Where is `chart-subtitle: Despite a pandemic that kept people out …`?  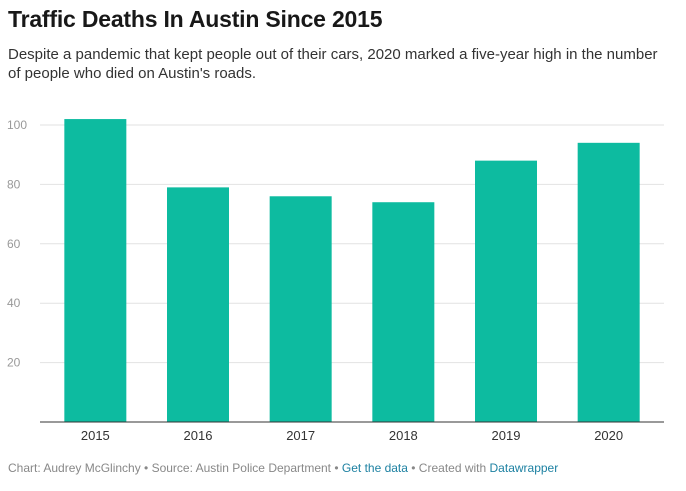 chart-subtitle: Despite a pandemic that kept people out … is located at coordinates (333, 64).